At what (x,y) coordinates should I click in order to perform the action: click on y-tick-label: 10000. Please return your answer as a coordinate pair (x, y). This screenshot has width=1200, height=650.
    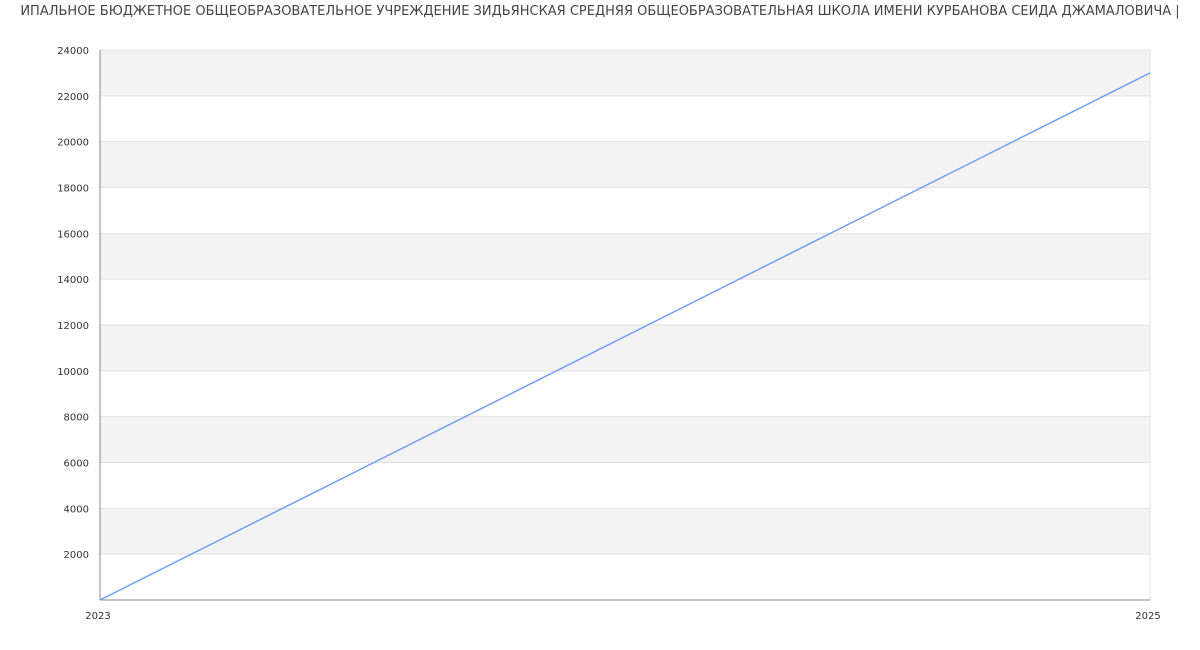
    Looking at the image, I should click on (73, 372).